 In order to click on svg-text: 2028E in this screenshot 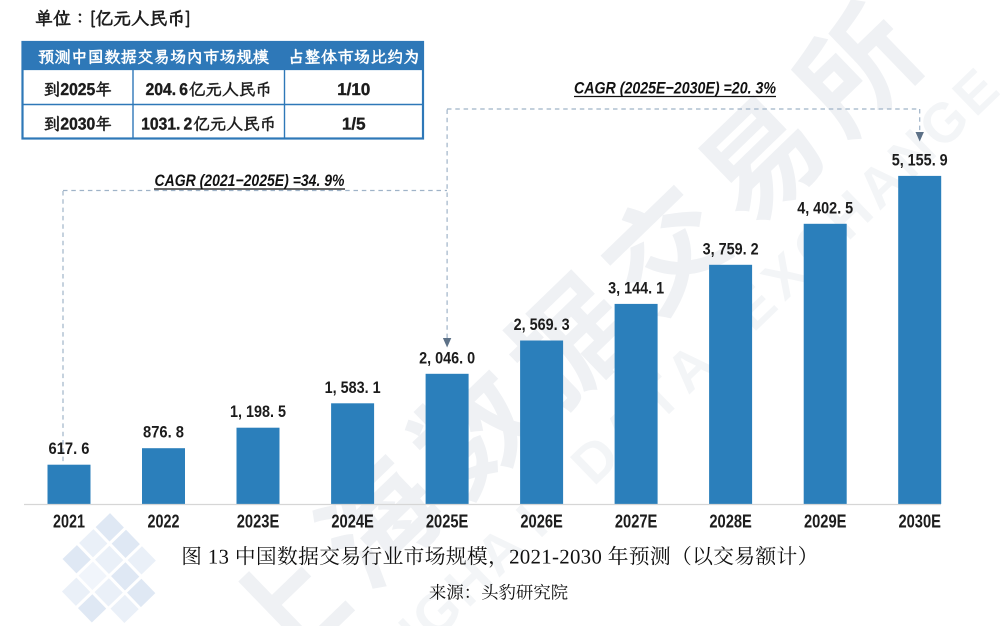, I will do `click(730, 522)`.